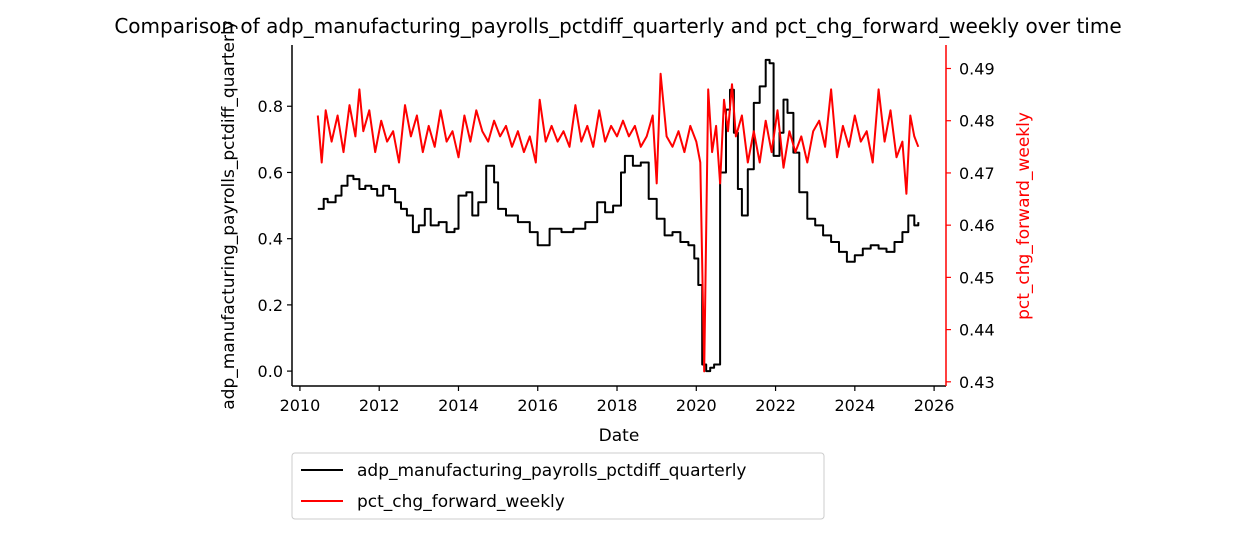 The image size is (1237, 534). What do you see at coordinates (270, 305) in the screenshot?
I see `y-left-tick-label: 0.2` at bounding box center [270, 305].